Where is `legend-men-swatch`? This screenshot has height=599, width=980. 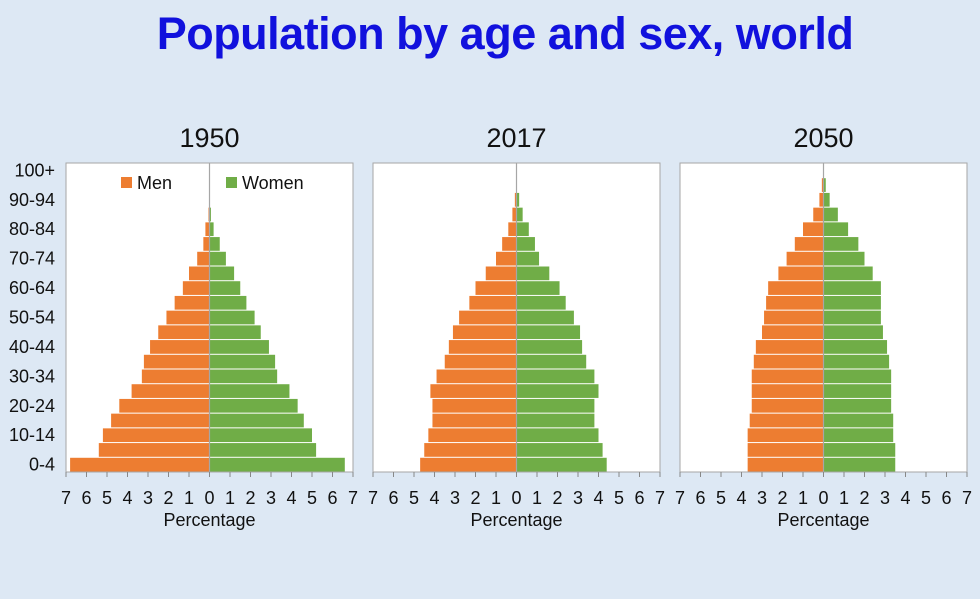 legend-men-swatch is located at coordinates (126, 182).